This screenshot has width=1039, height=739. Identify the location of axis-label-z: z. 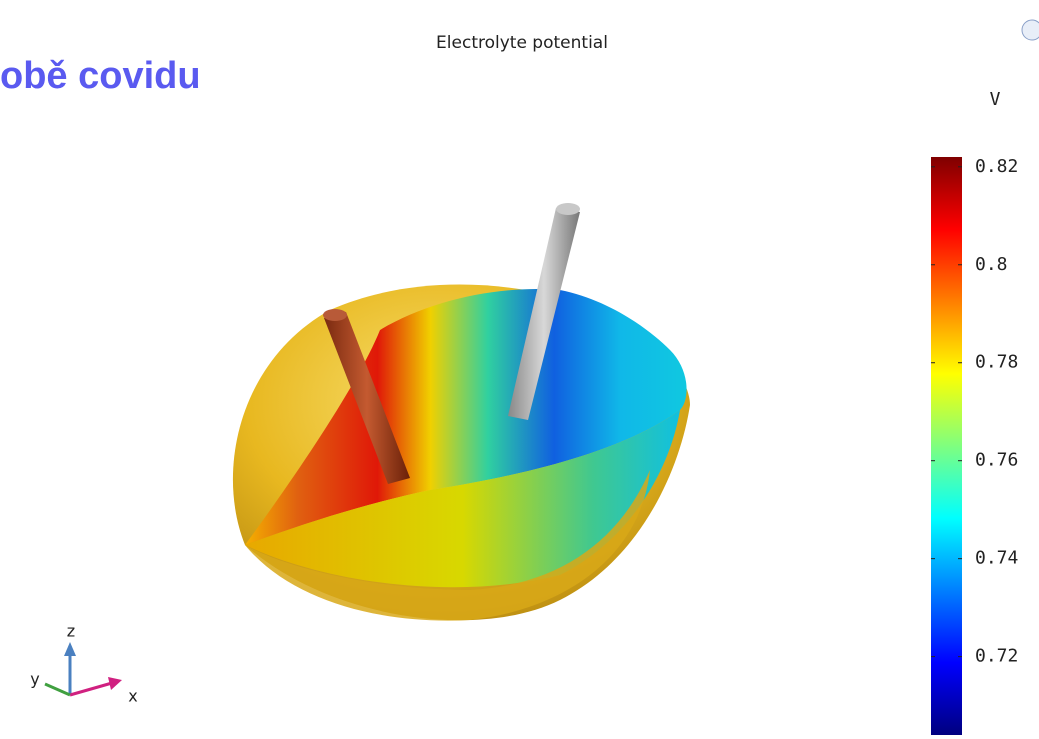
(71, 631).